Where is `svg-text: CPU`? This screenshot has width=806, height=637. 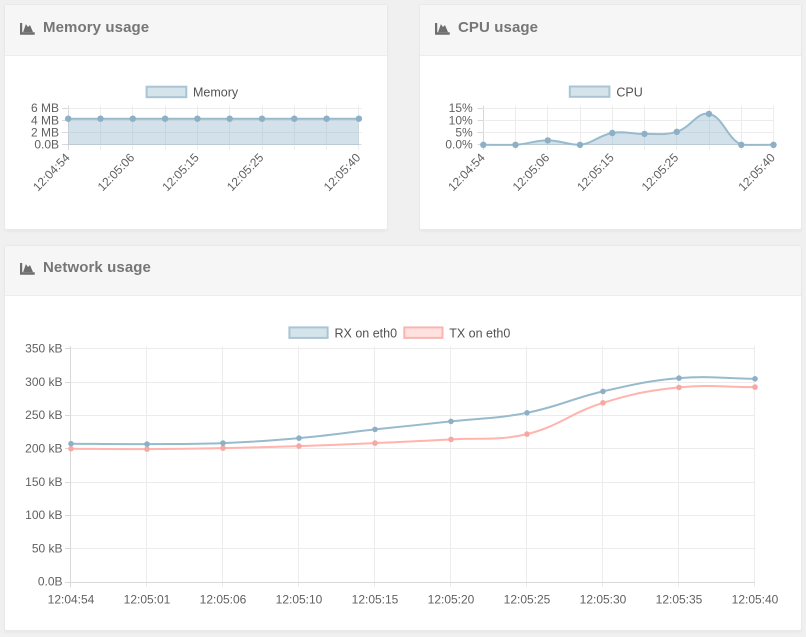 svg-text: CPU is located at coordinates (629, 92).